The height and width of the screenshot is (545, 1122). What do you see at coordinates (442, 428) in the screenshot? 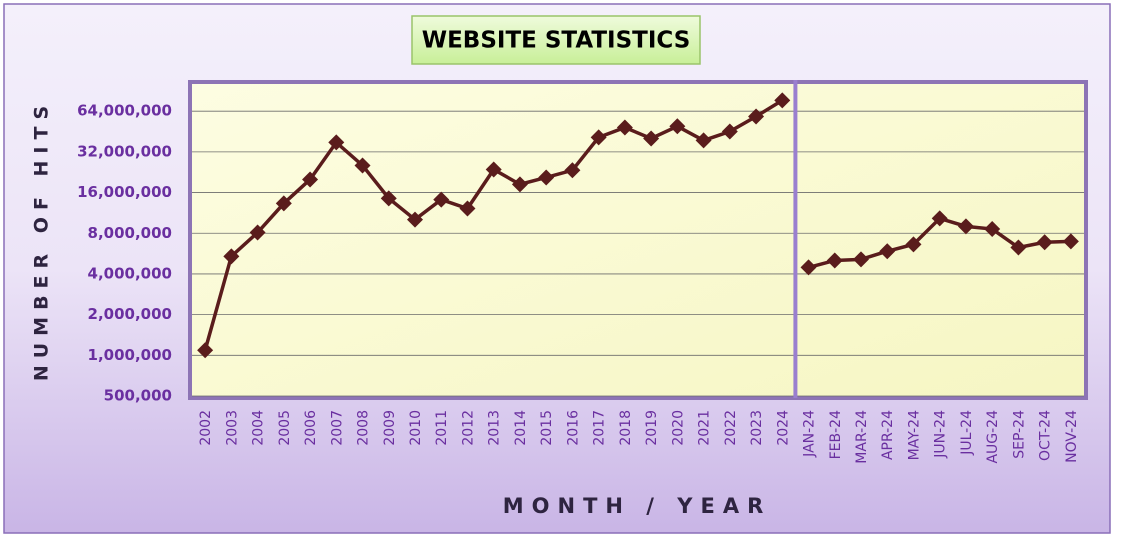
I see `x-tick-label: 2011` at bounding box center [442, 428].